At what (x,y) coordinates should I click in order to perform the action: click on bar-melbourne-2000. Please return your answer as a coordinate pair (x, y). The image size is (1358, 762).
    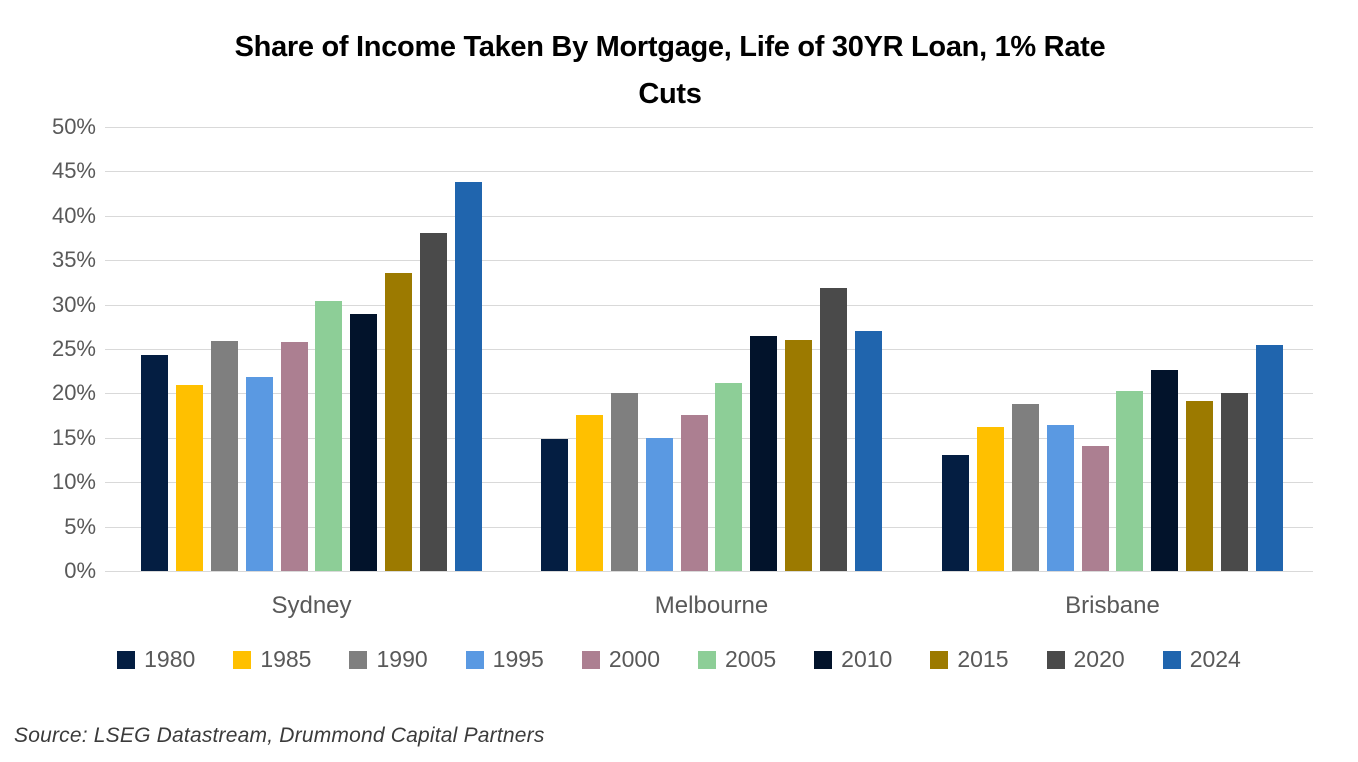
    Looking at the image, I should click on (694, 492).